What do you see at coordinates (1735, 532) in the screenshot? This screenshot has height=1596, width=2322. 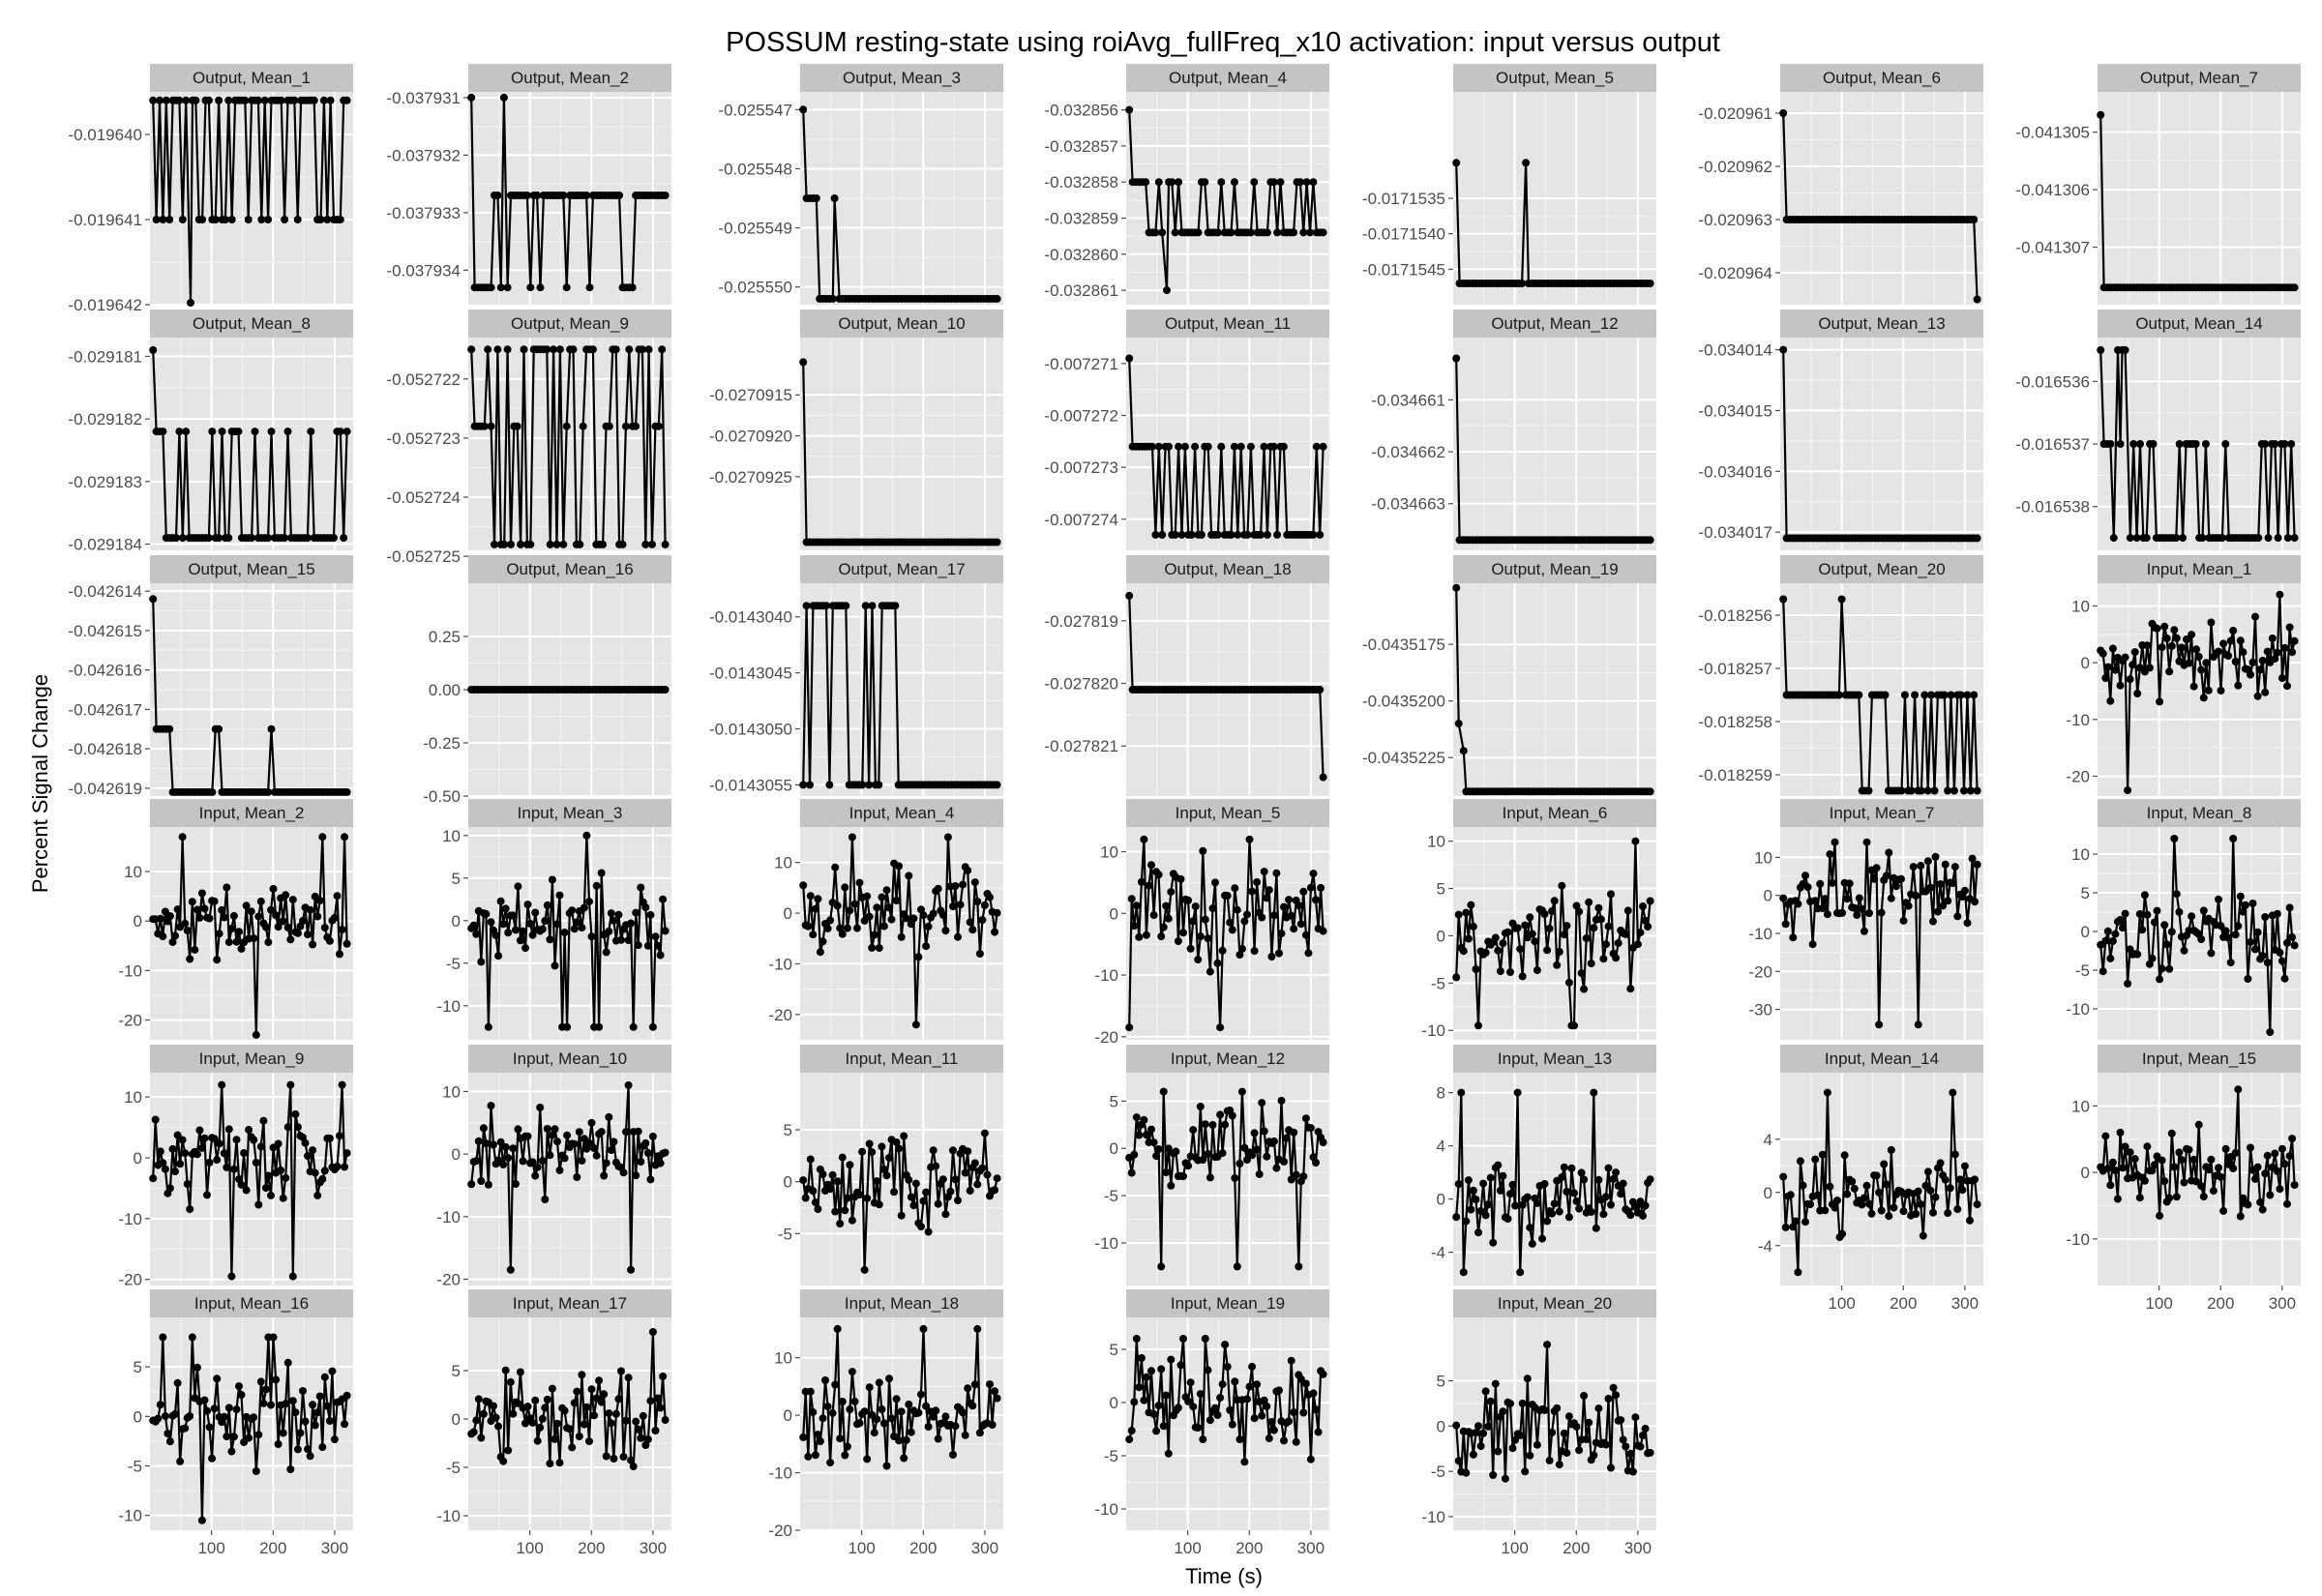 I see `y-tick-label: -0.034017` at bounding box center [1735, 532].